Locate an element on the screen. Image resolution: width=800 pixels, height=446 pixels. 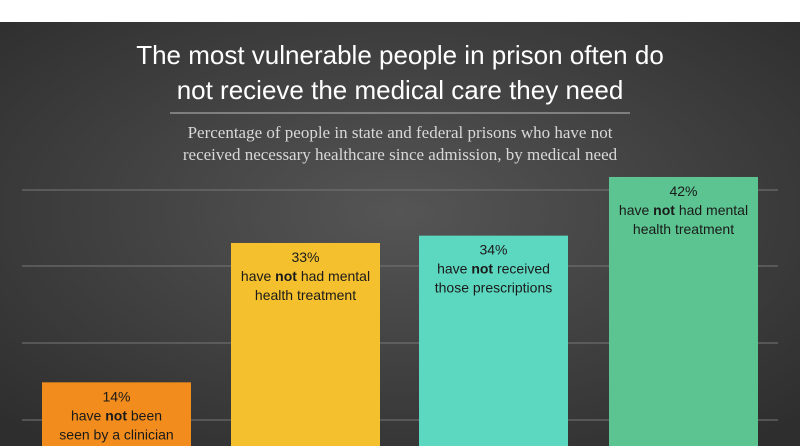
bar-annotation: seen by a clinician is located at coordinates (116, 434).